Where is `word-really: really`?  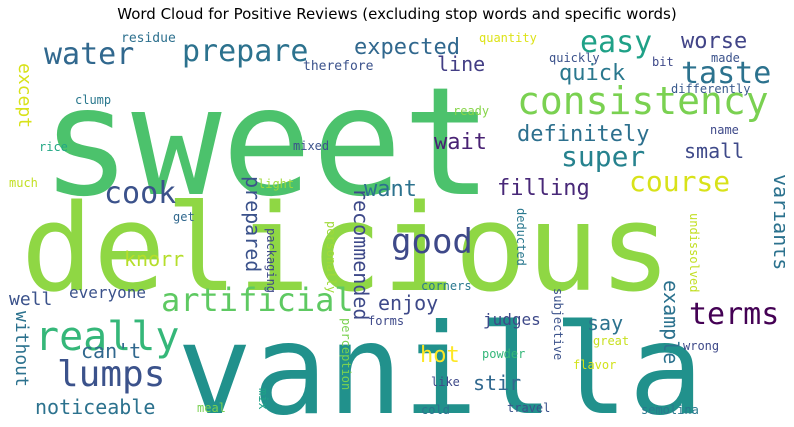 word-really: really is located at coordinates (107, 337).